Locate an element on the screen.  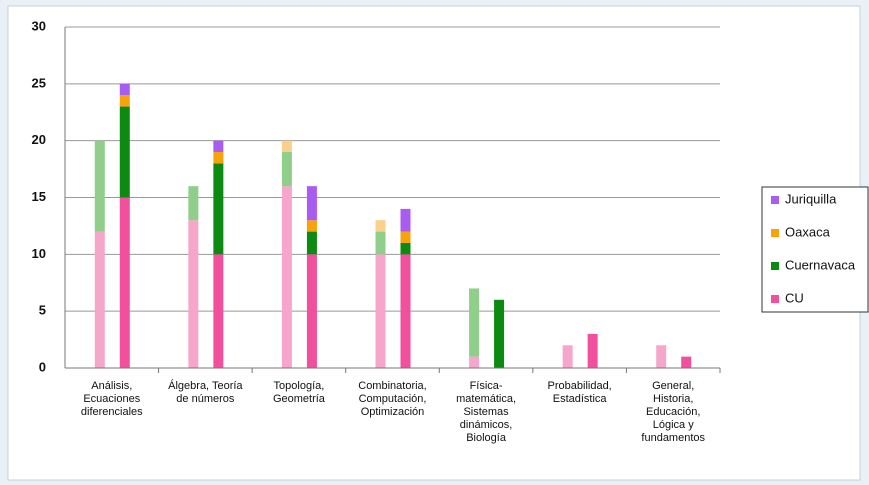
x-tick-label: Geometría is located at coordinates (299, 399).